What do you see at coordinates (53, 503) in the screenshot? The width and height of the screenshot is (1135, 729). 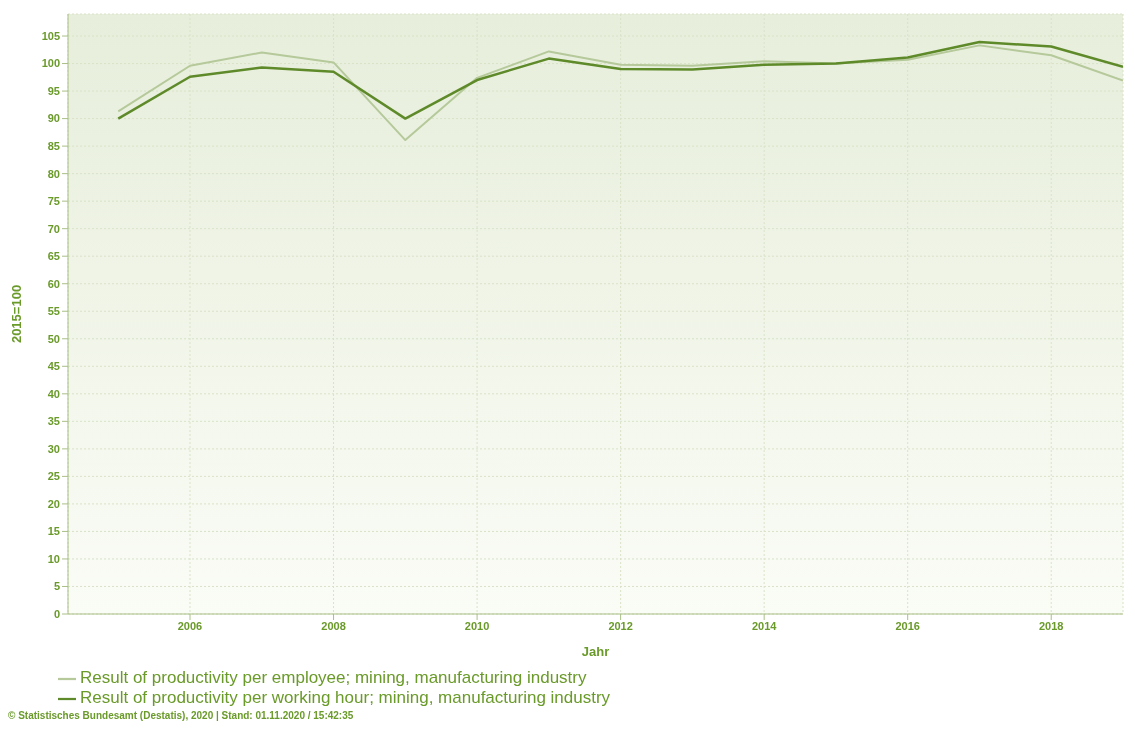 I see `y-tick-label: 20` at bounding box center [53, 503].